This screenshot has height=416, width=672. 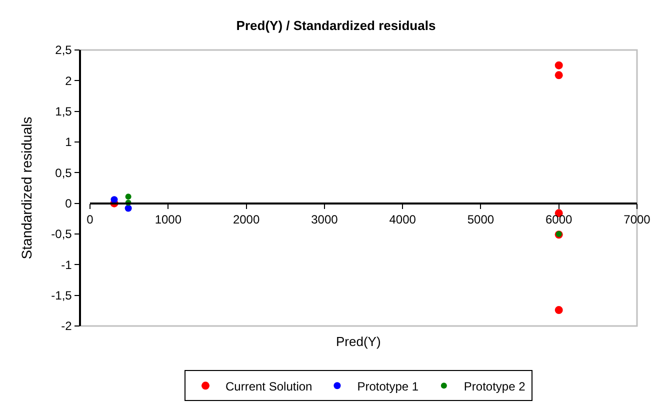 What do you see at coordinates (168, 219) in the screenshot?
I see `x-tick-label: 1000` at bounding box center [168, 219].